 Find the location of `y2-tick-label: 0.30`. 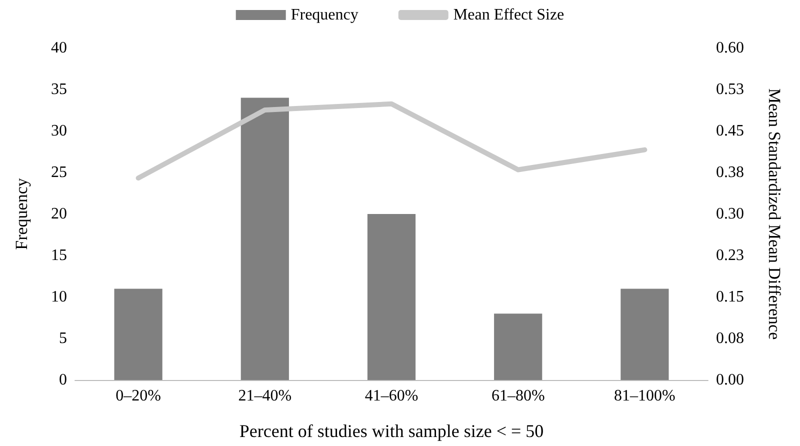

y2-tick-label: 0.30 is located at coordinates (730, 214).